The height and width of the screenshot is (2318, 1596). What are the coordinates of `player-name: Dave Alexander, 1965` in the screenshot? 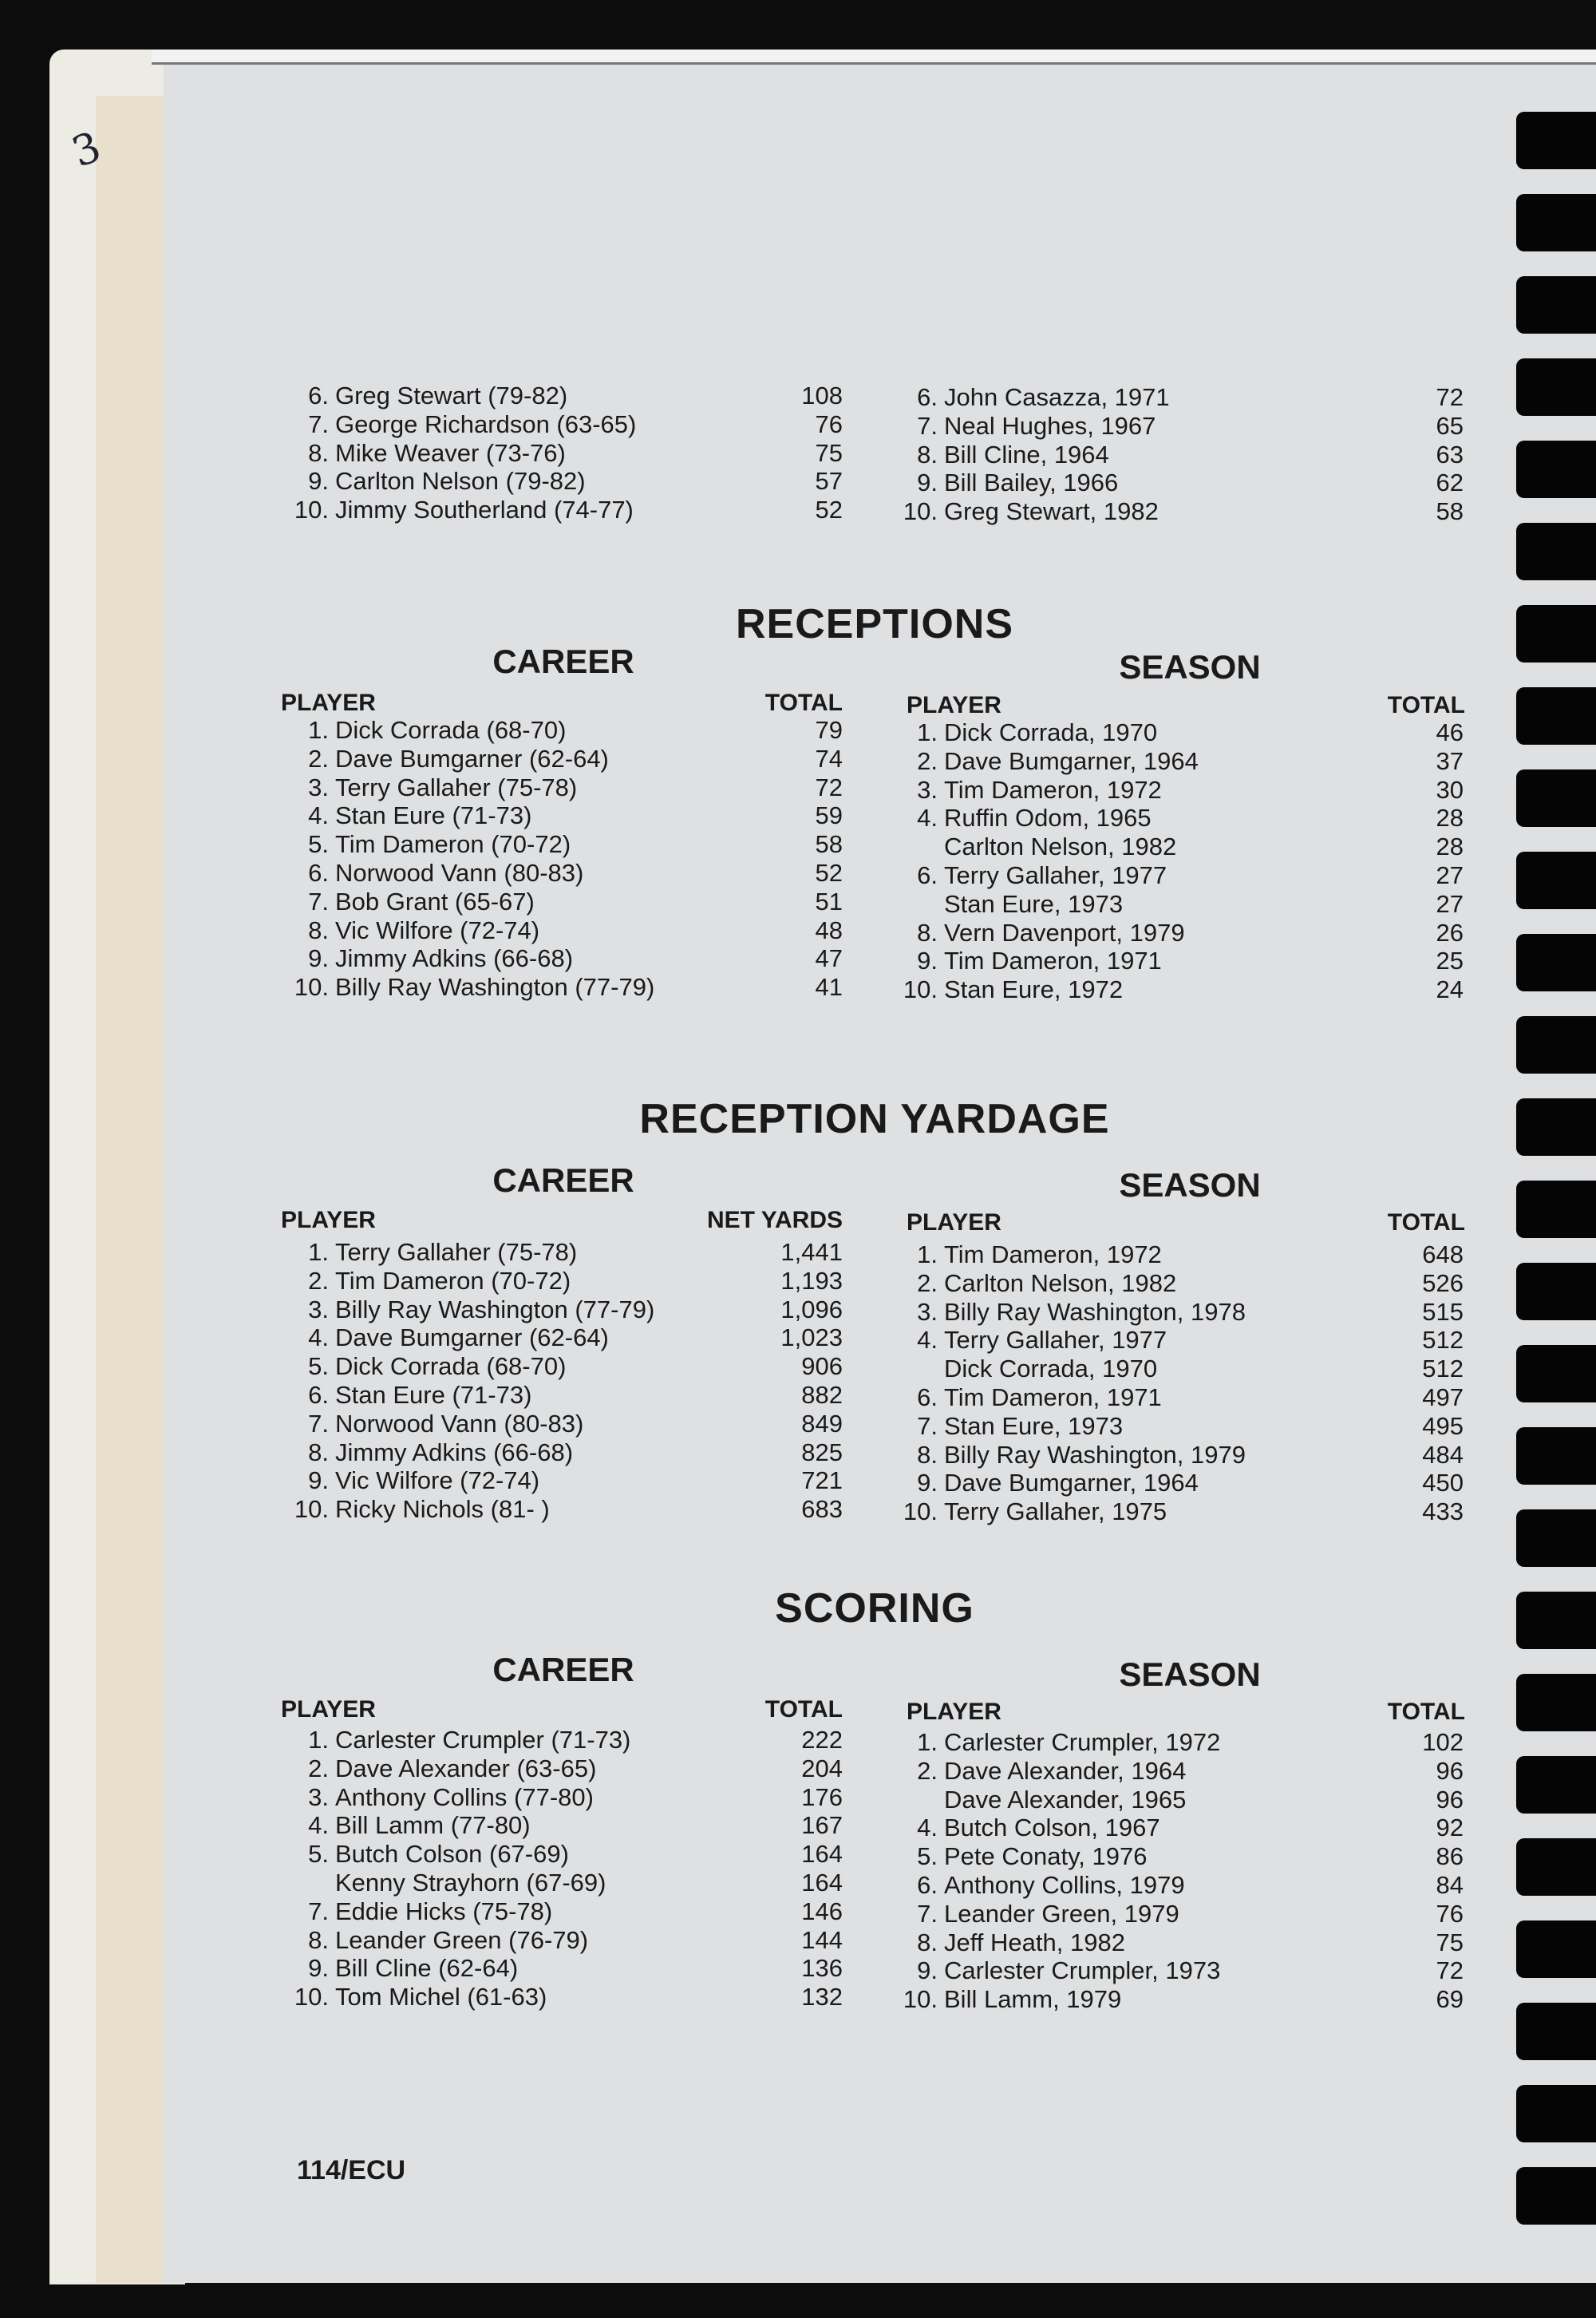 It's located at (1065, 1800).